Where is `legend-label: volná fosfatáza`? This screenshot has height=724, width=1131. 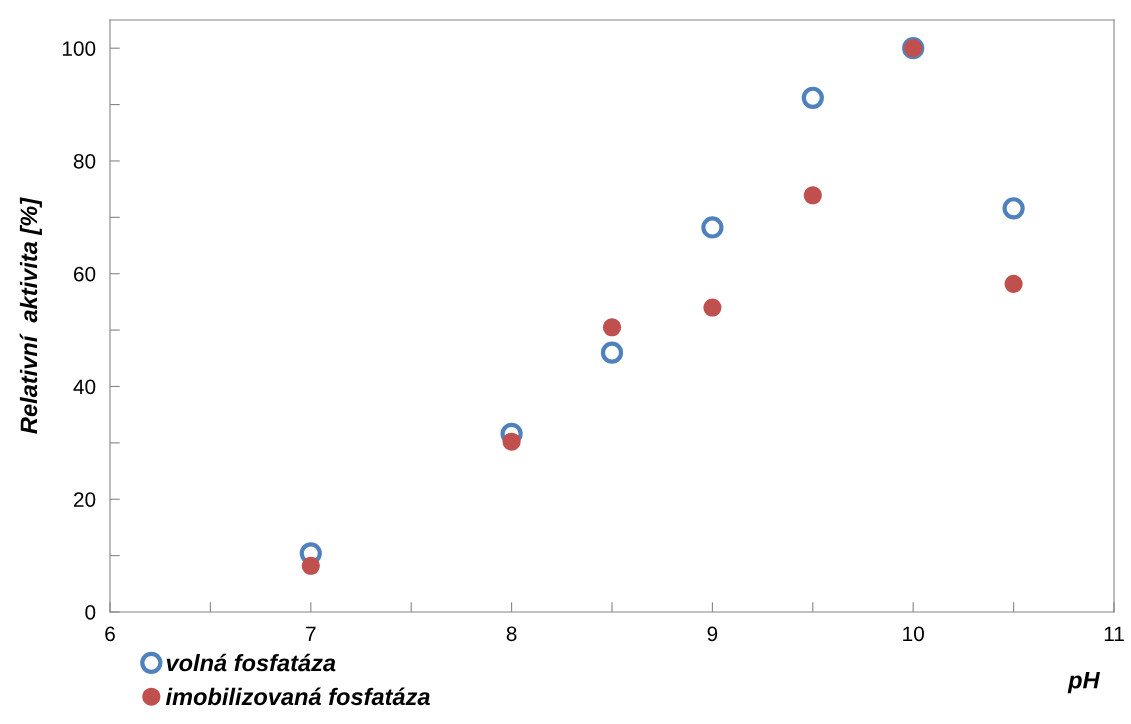
legend-label: volná fosfatáza is located at coordinates (251, 662).